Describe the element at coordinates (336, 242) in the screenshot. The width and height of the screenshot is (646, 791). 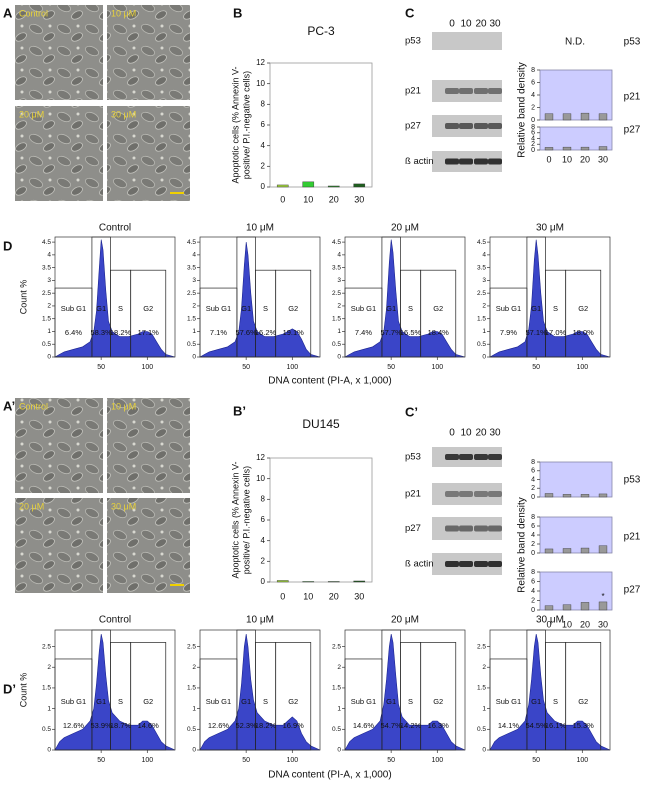
I see `y-tick-label: 4.5` at that location.